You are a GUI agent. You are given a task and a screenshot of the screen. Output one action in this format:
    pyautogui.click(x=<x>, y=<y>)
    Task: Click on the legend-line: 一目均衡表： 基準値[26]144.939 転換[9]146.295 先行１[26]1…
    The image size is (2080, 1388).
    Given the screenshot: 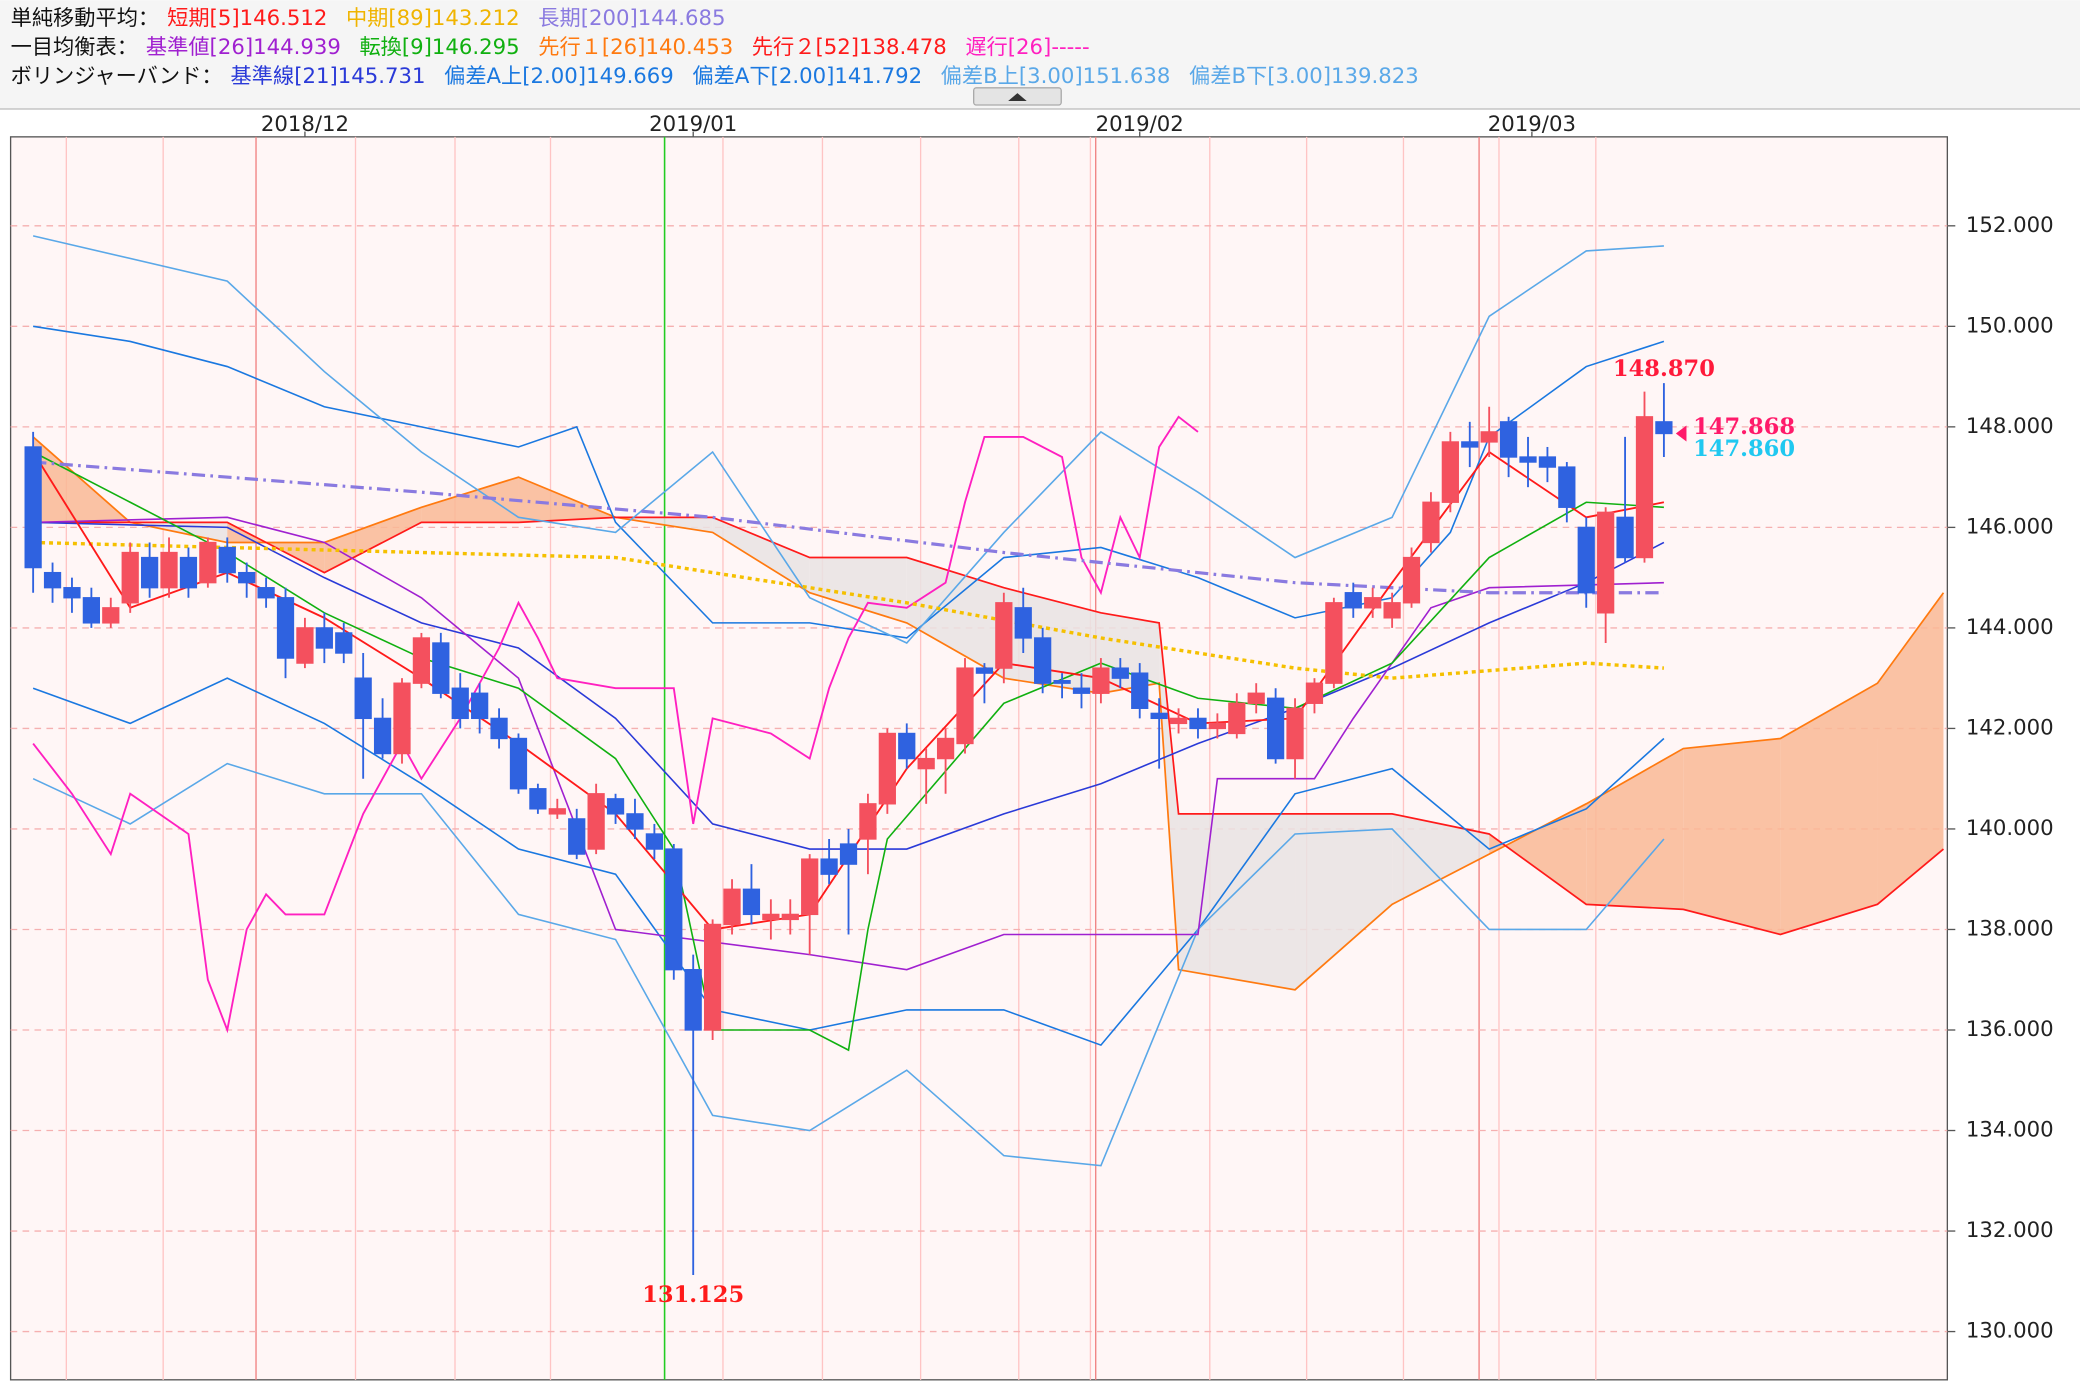 What is the action you would take?
    pyautogui.click(x=550, y=47)
    